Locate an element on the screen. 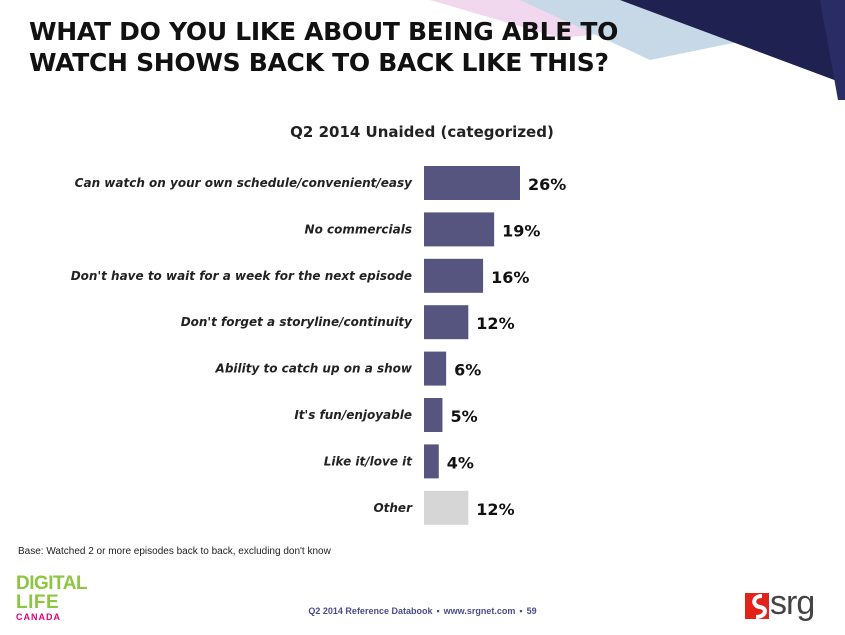  footer-page-number: 59 is located at coordinates (531, 611).